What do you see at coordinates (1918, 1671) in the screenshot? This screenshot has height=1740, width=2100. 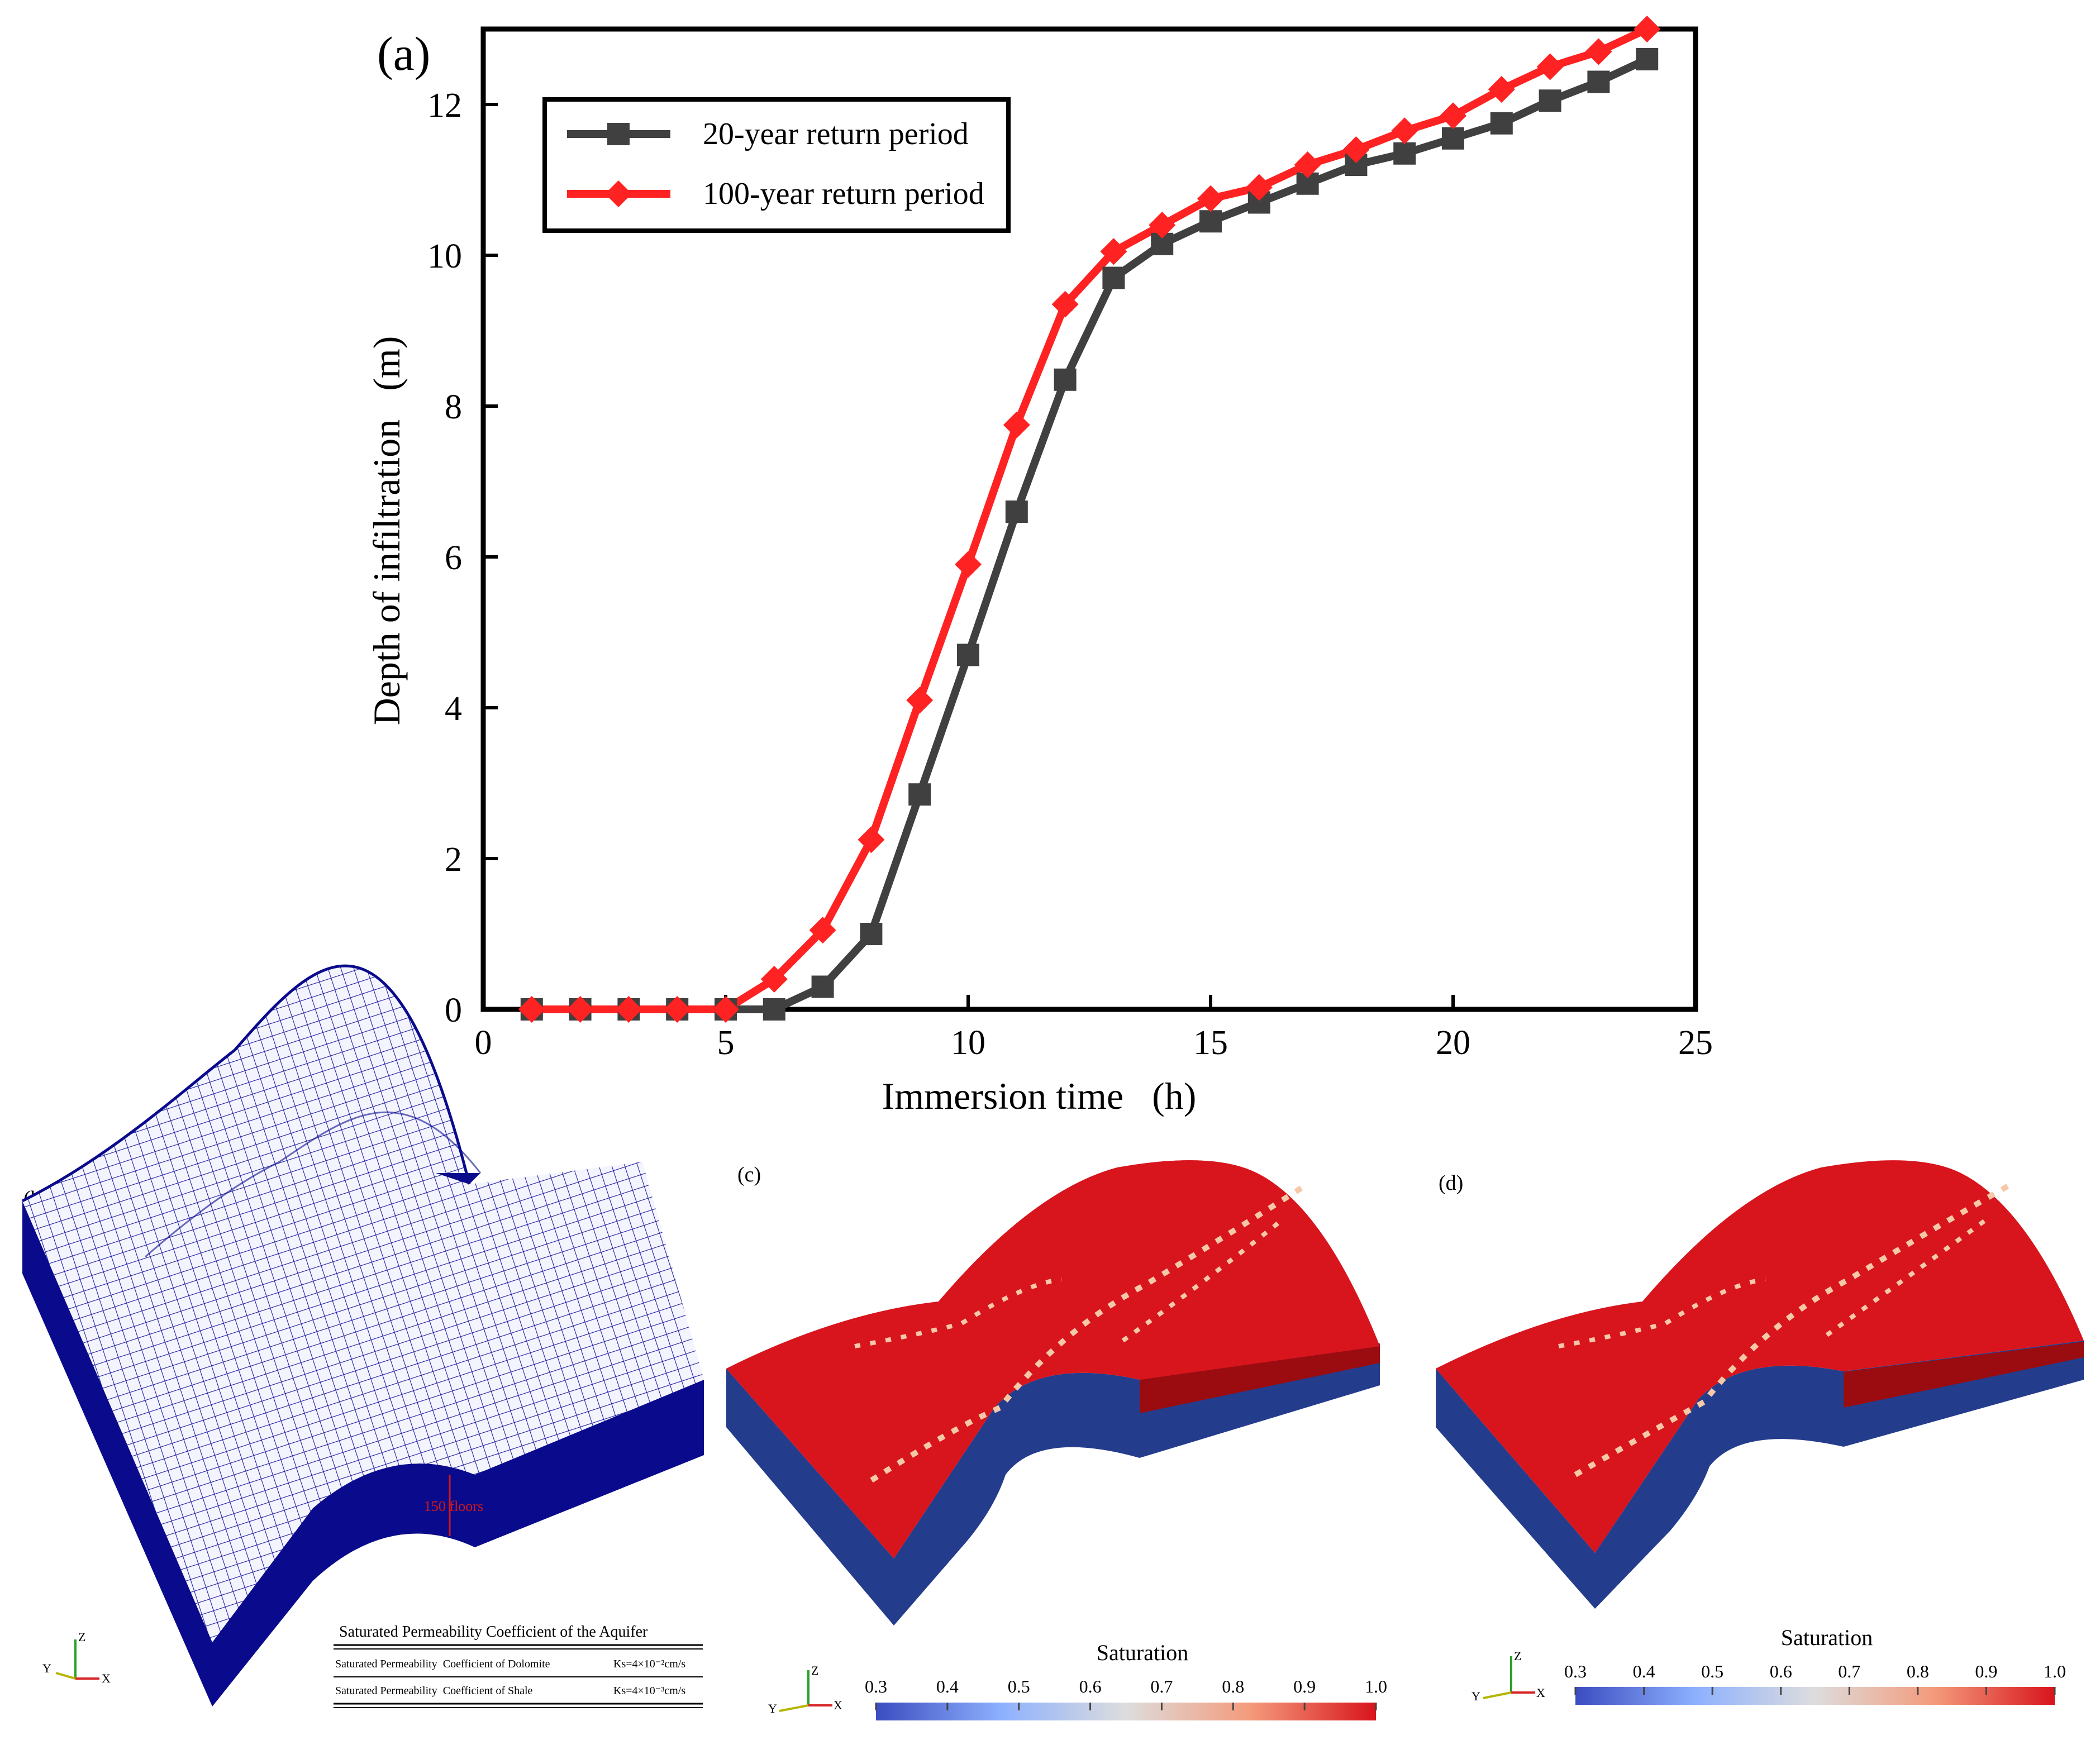 I see `cbar-d-ticks-label-5: 0.8` at bounding box center [1918, 1671].